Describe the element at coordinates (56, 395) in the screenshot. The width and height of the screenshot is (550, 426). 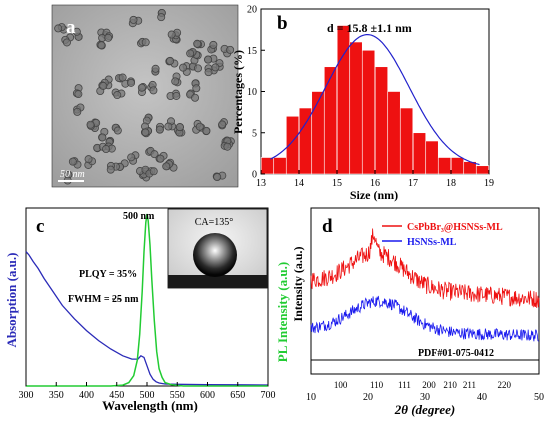
I see `x-tick-label: 350` at that location.